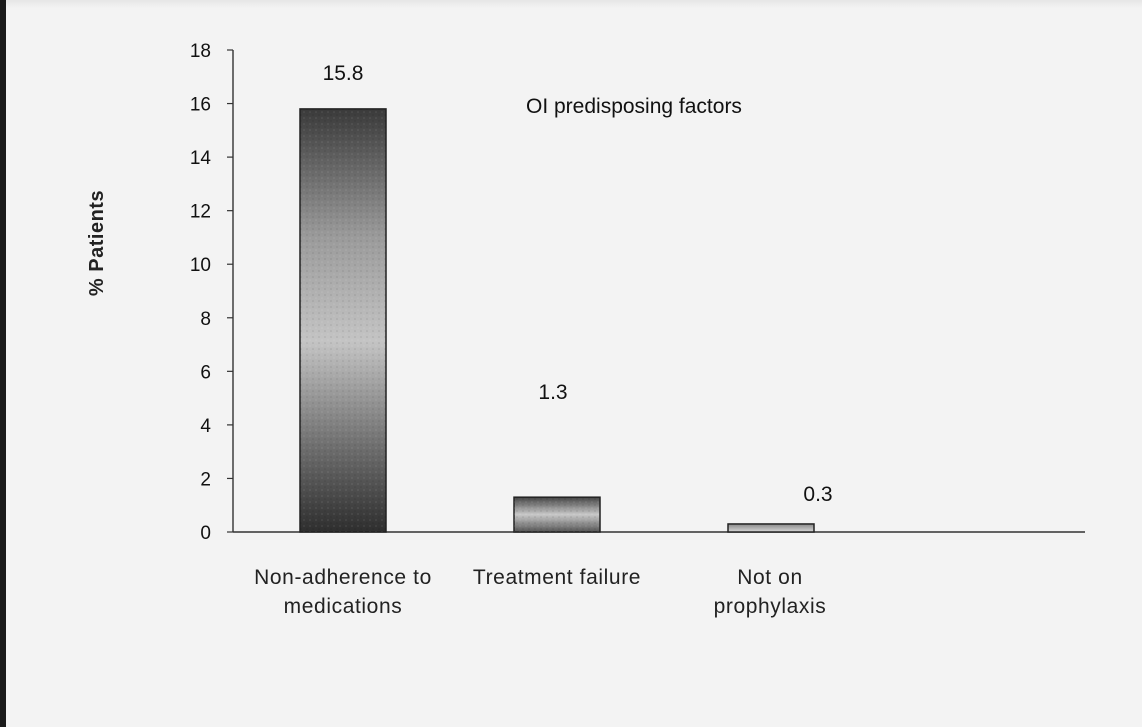 Image resolution: width=1142 pixels, height=727 pixels. Describe the element at coordinates (200, 51) in the screenshot. I see `y-tick-label: 18` at that location.